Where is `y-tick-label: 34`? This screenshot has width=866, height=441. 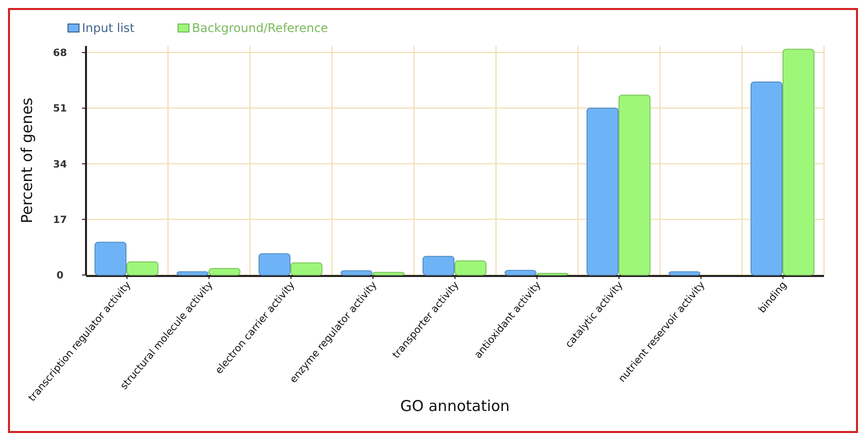
y-tick-label: 34 is located at coordinates (60, 164).